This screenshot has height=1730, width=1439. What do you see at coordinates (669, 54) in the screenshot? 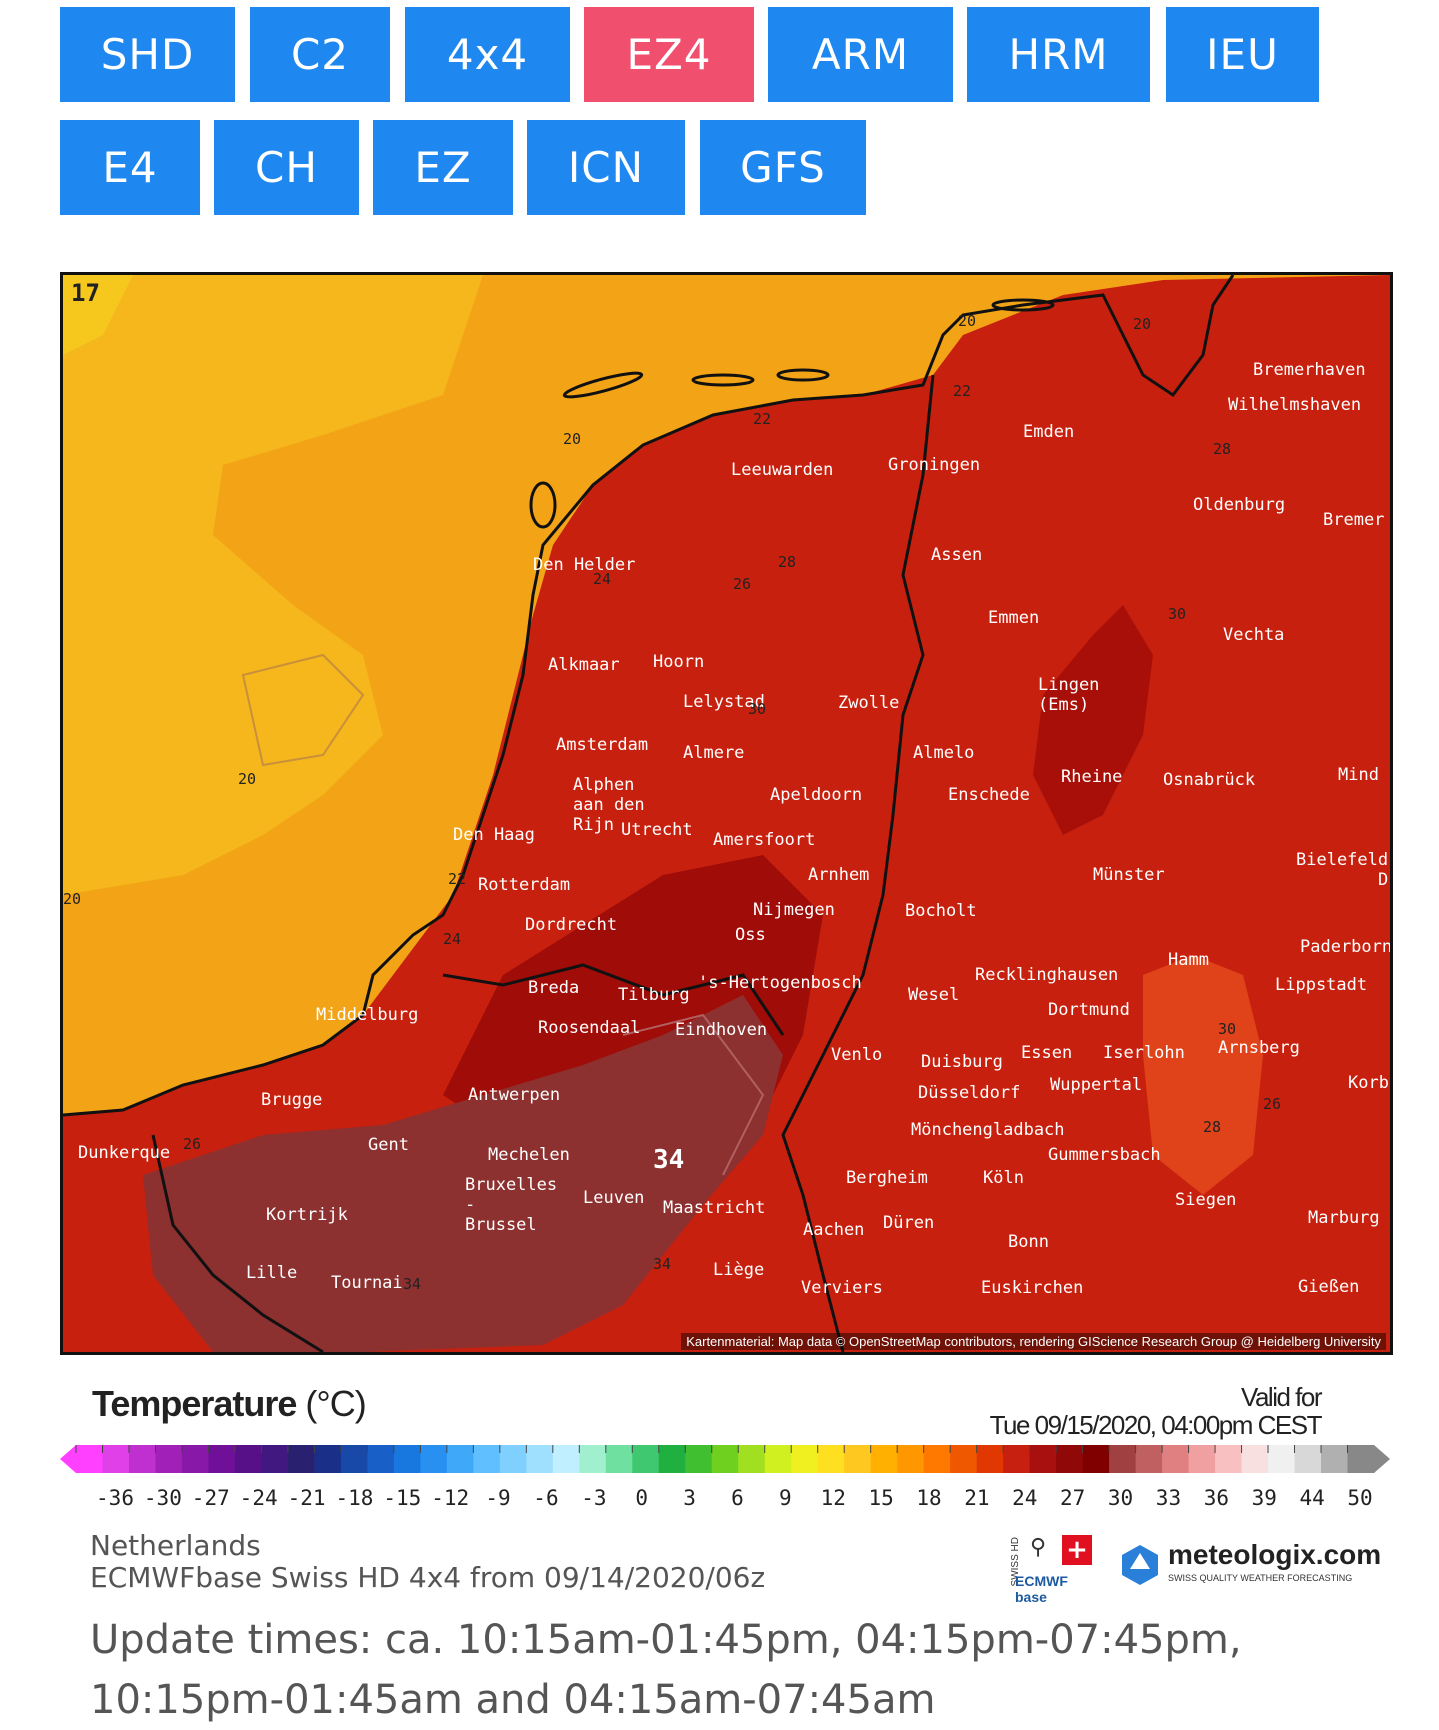
I see `tab-ez4: EZ4` at bounding box center [669, 54].